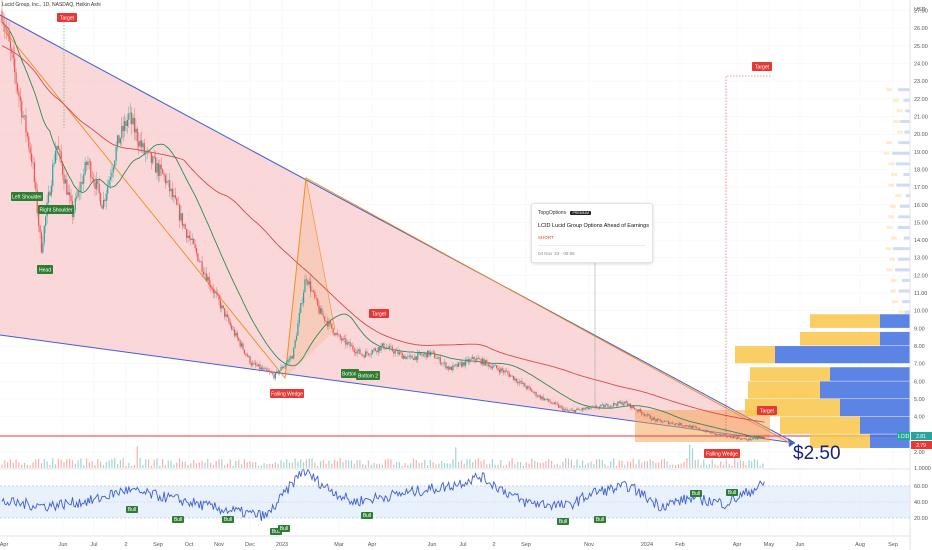  What do you see at coordinates (250, 545) in the screenshot?
I see `time-tick-7: Dec` at bounding box center [250, 545].